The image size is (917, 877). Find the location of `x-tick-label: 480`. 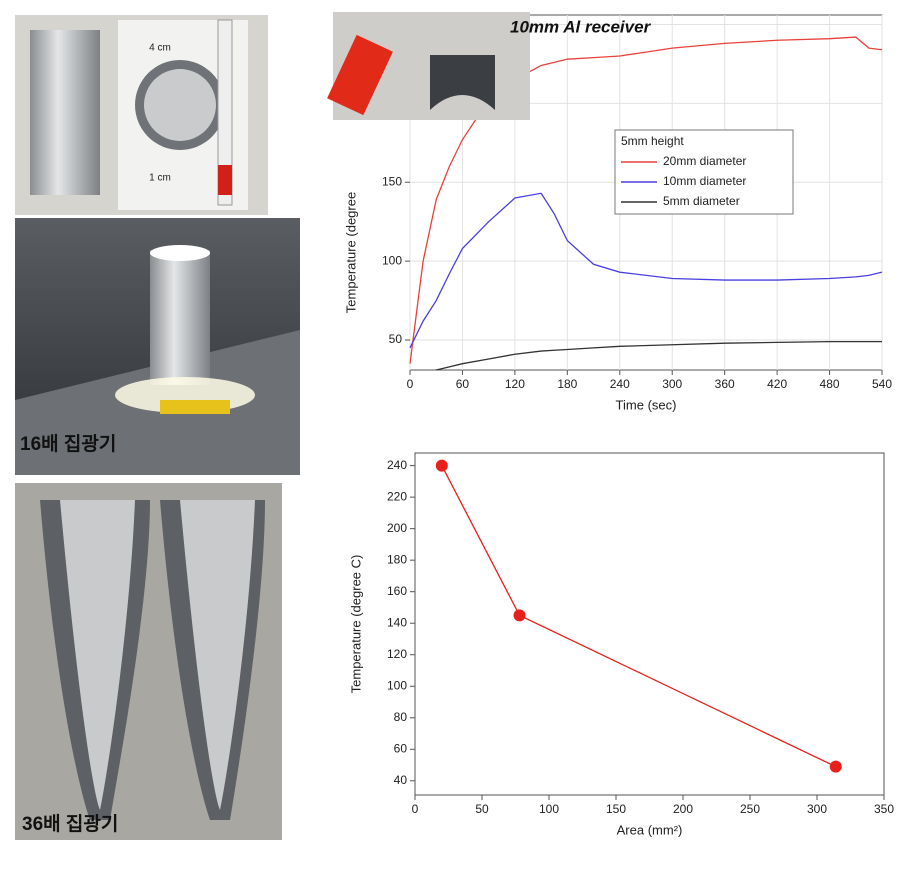

x-tick-label: 480 is located at coordinates (830, 384).